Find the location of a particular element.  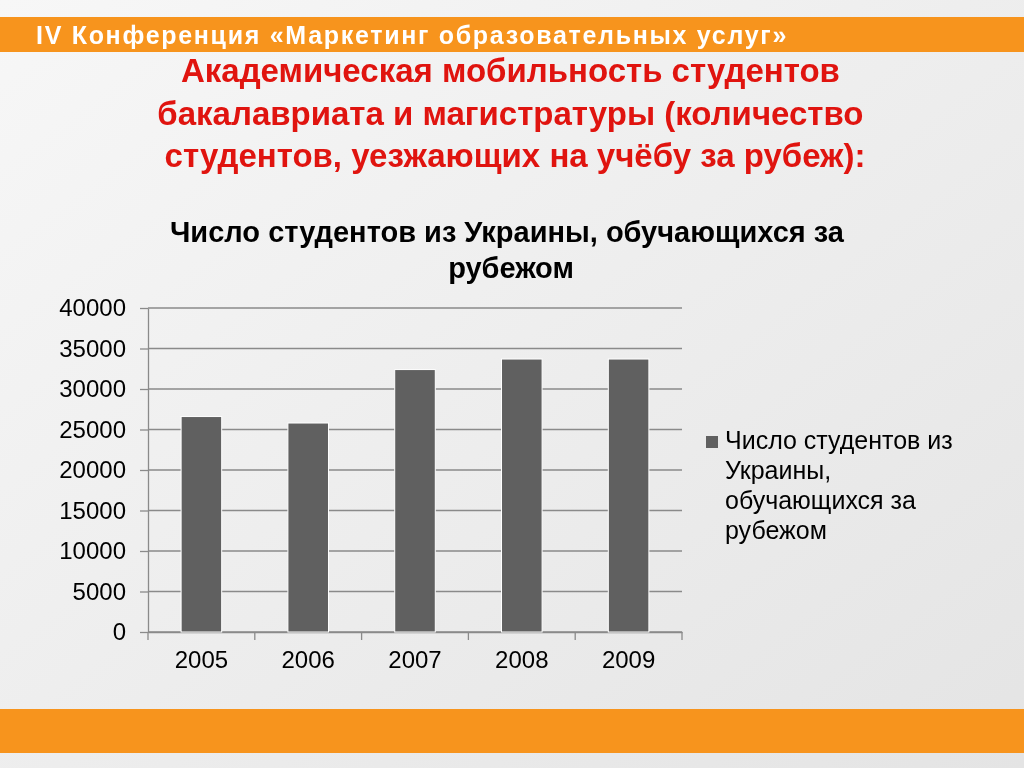

x-tick-label: 2007 is located at coordinates (415, 660).